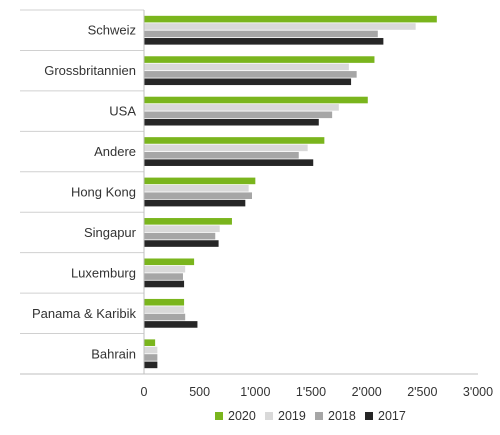  What do you see at coordinates (151, 365) in the screenshot?
I see `bar-2017-bahrain` at bounding box center [151, 365].